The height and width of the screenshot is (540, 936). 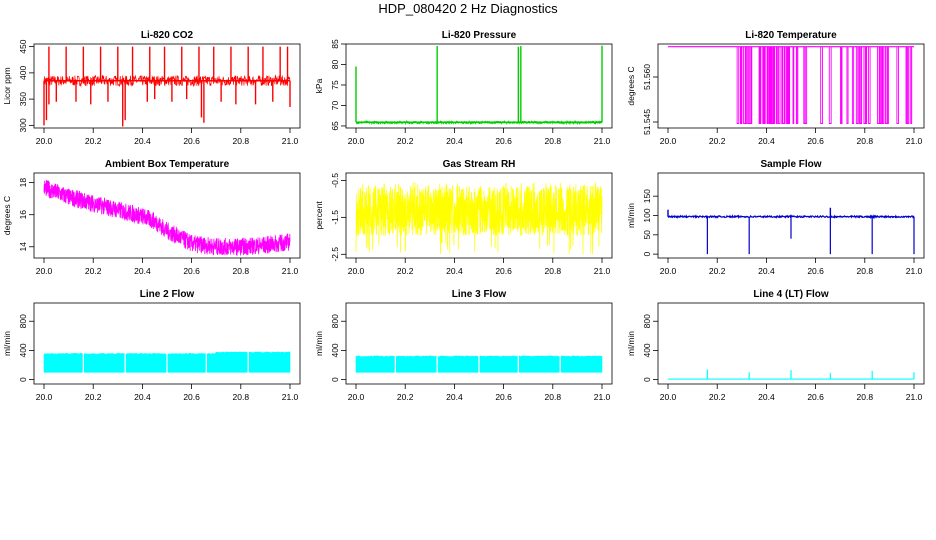 I want to click on y-tick-label: 65, so click(x=335, y=126).